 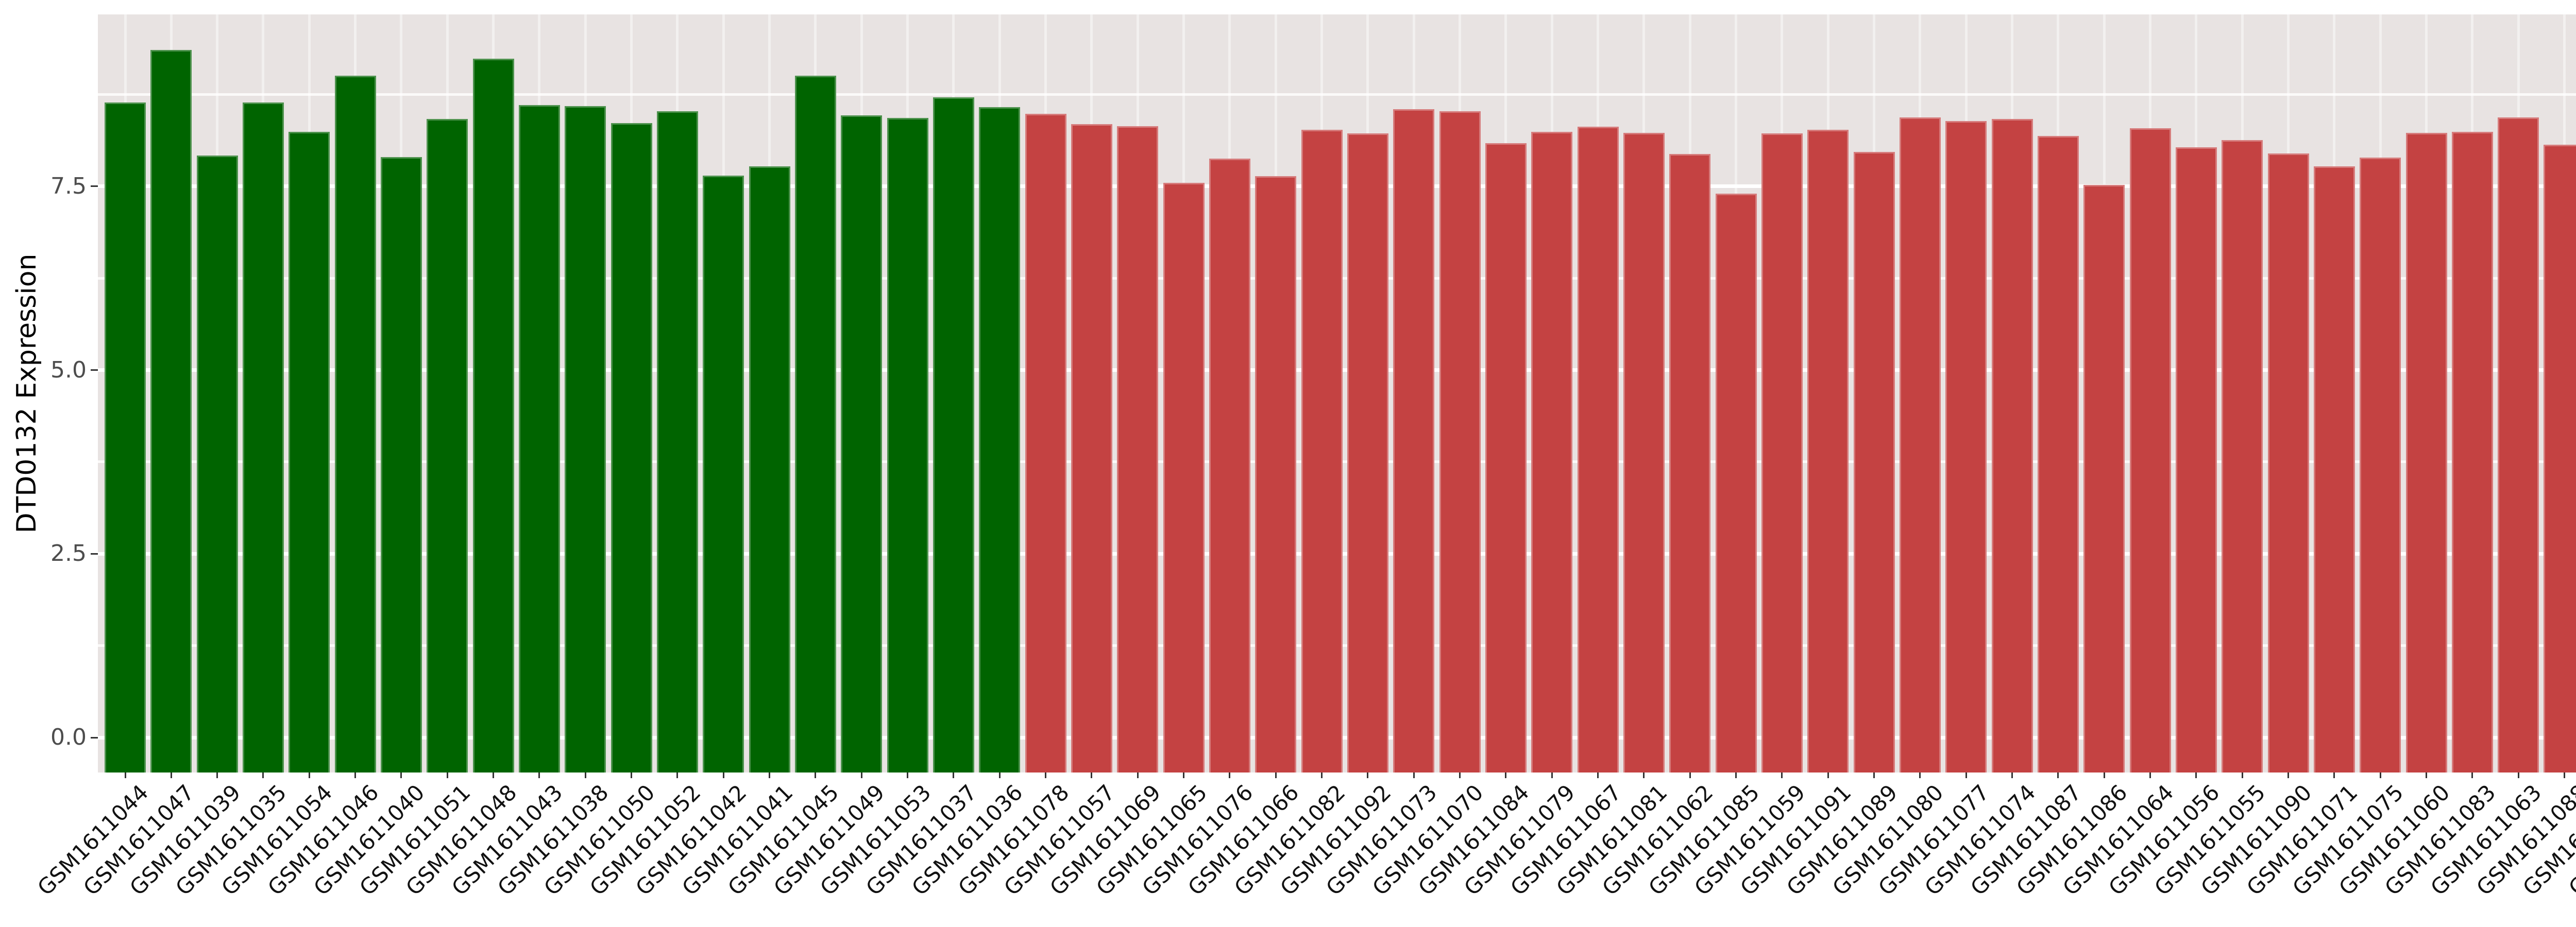 I want to click on y-minor-gridline, so click(x=1337, y=95).